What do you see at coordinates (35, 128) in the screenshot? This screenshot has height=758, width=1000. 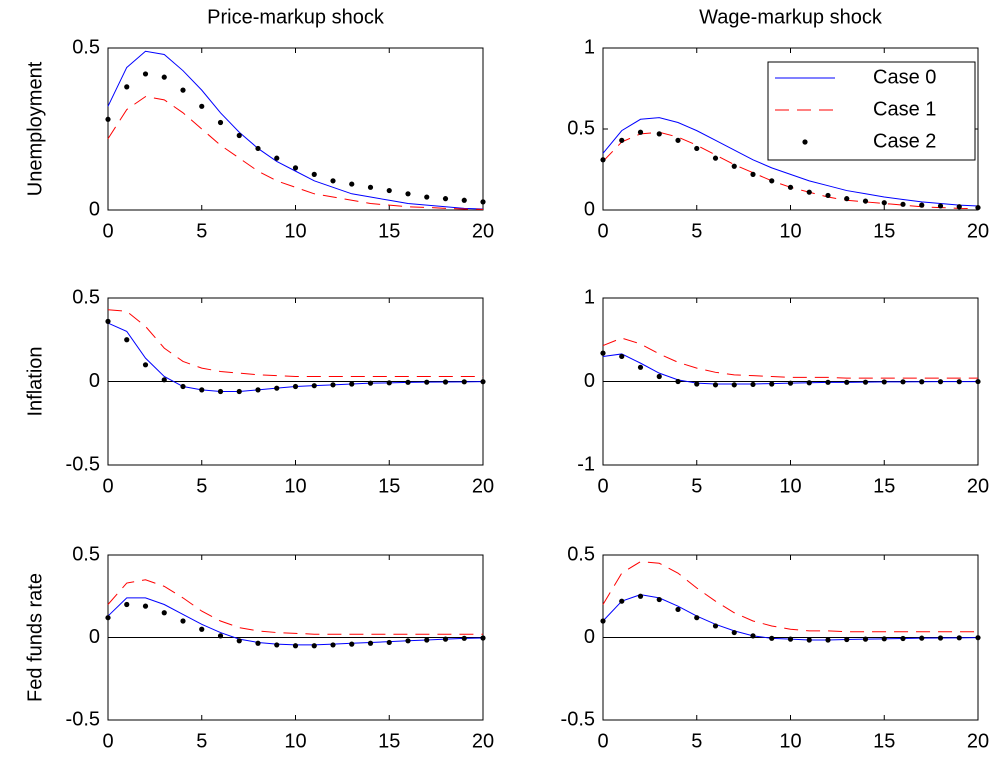 I see `y-axis-label: Unemployment` at bounding box center [35, 128].